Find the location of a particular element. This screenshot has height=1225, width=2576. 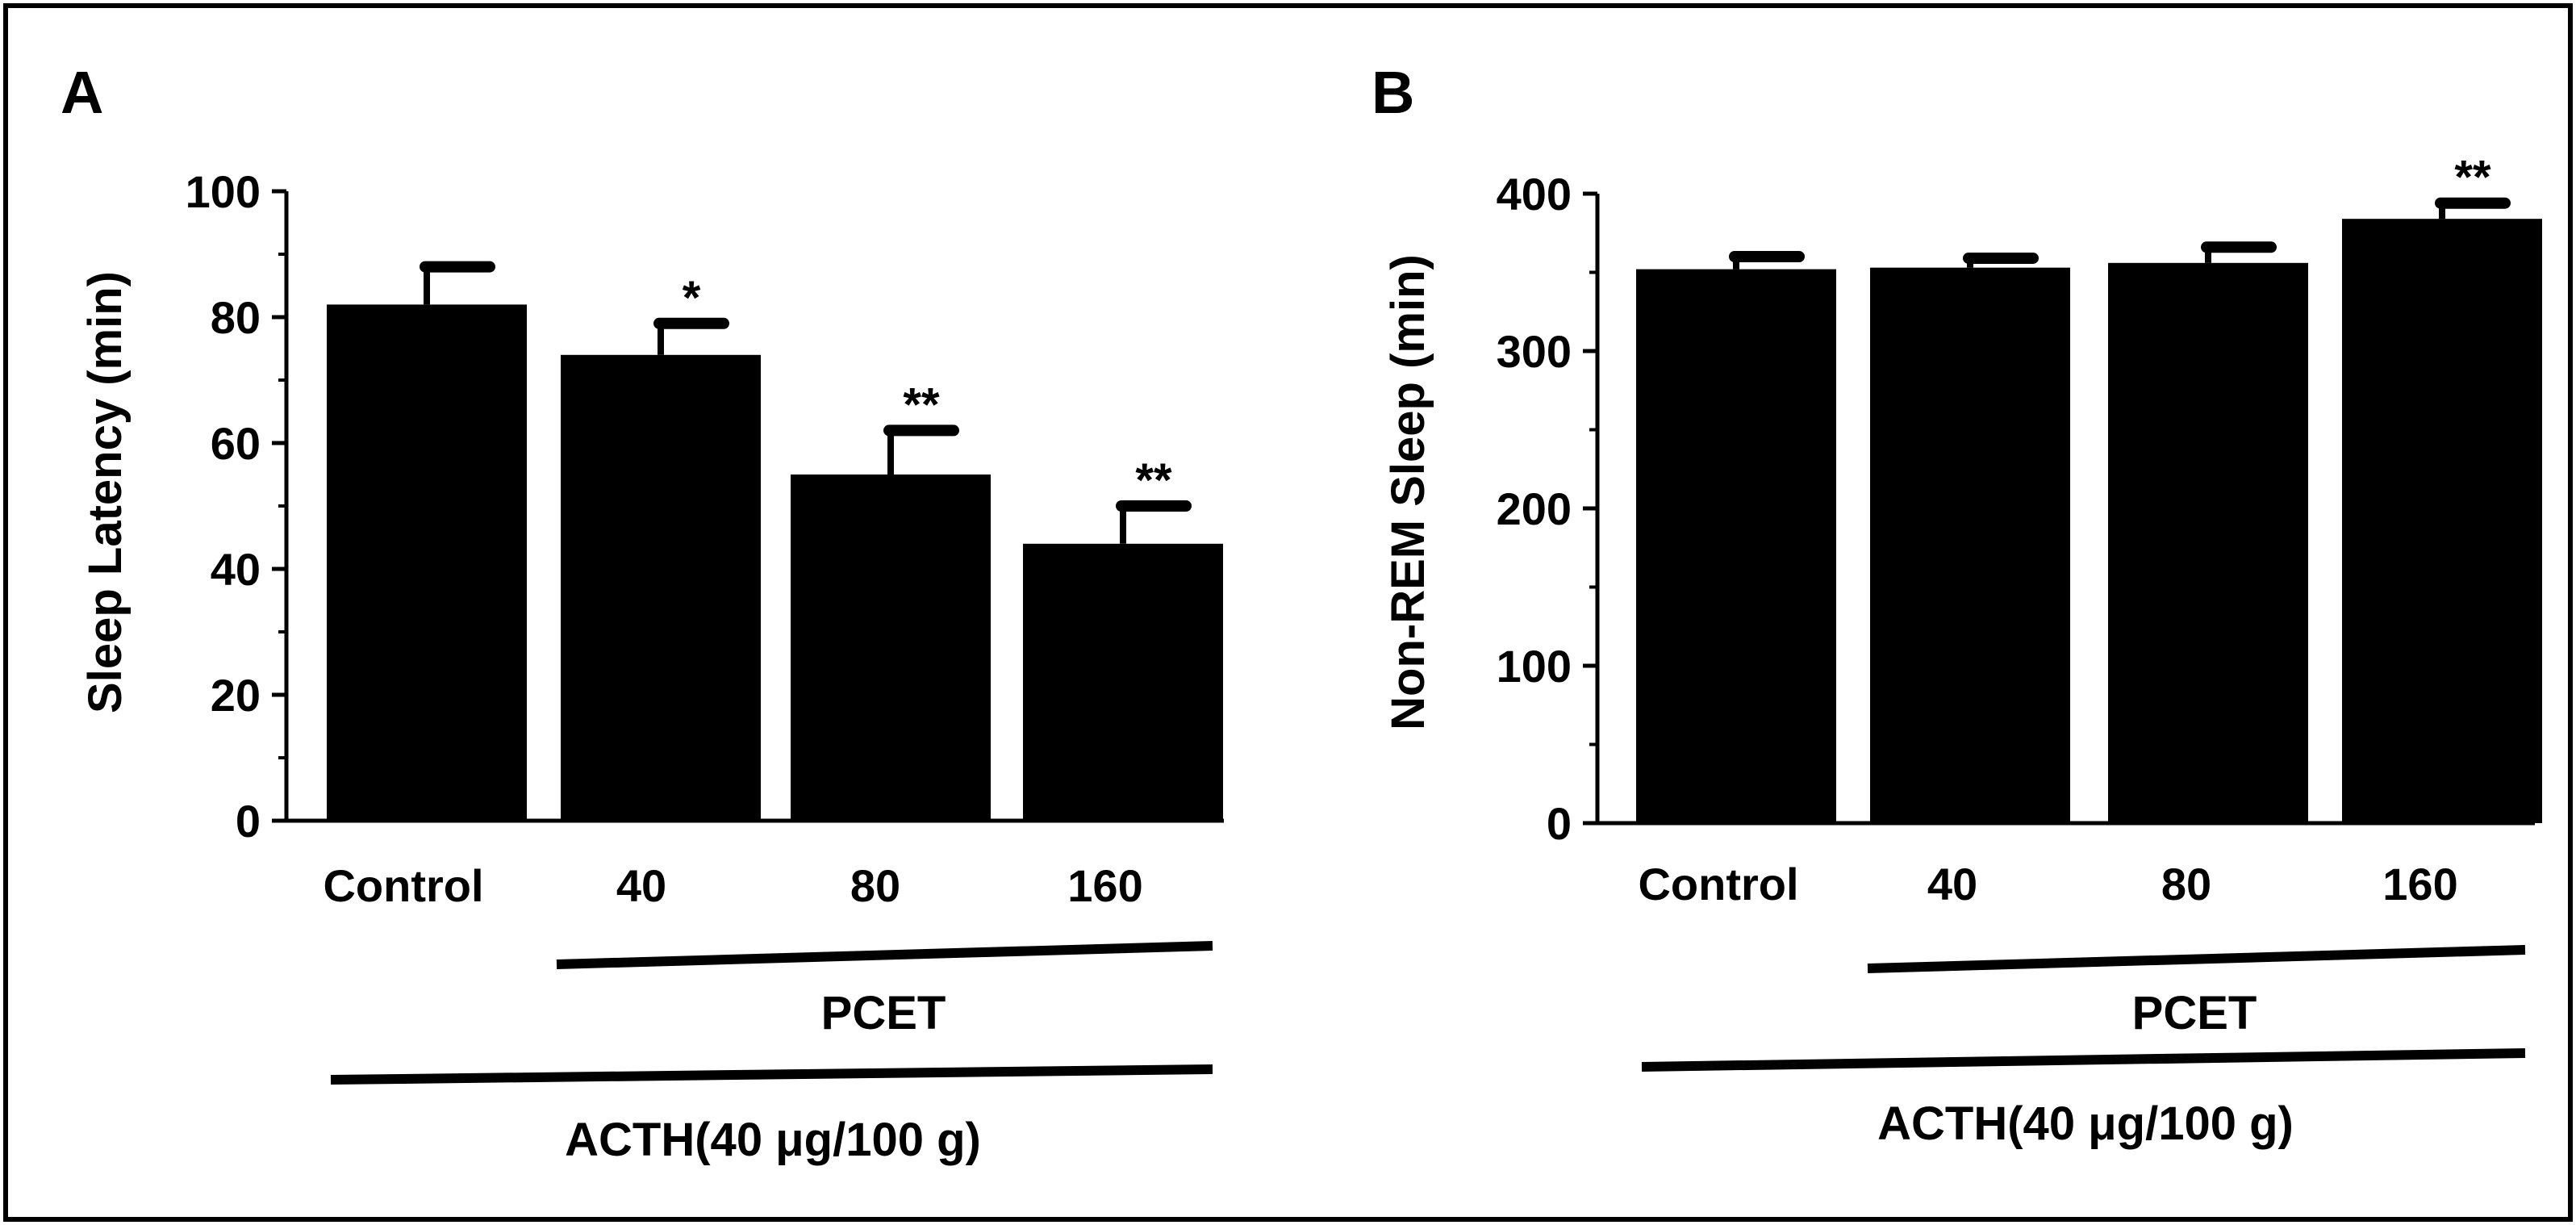

panel-a-x-tick-label: Control is located at coordinates (403, 886).